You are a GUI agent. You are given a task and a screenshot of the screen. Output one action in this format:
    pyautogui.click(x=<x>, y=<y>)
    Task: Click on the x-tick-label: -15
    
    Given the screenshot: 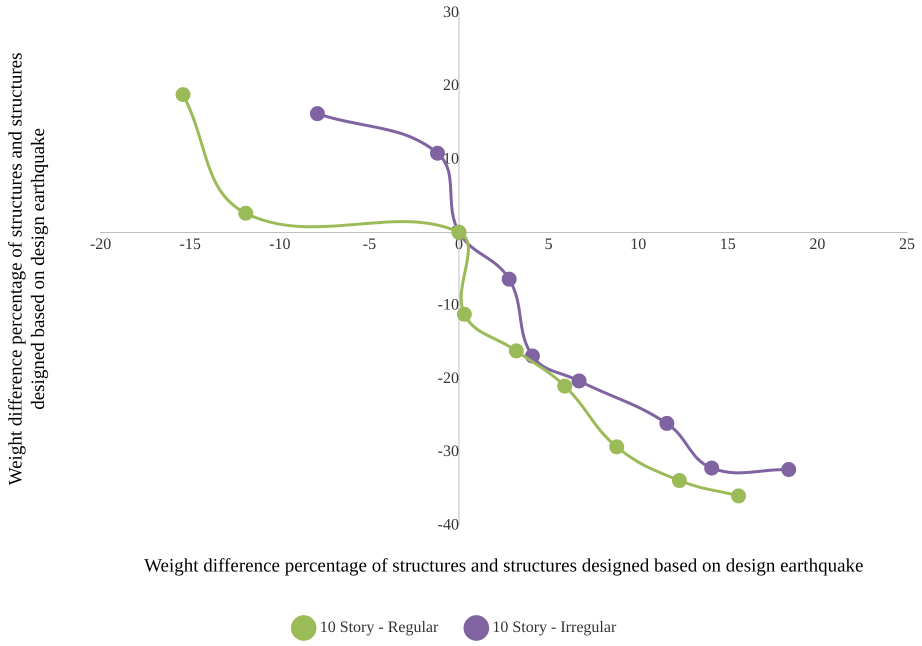 What is the action you would take?
    pyautogui.click(x=190, y=245)
    